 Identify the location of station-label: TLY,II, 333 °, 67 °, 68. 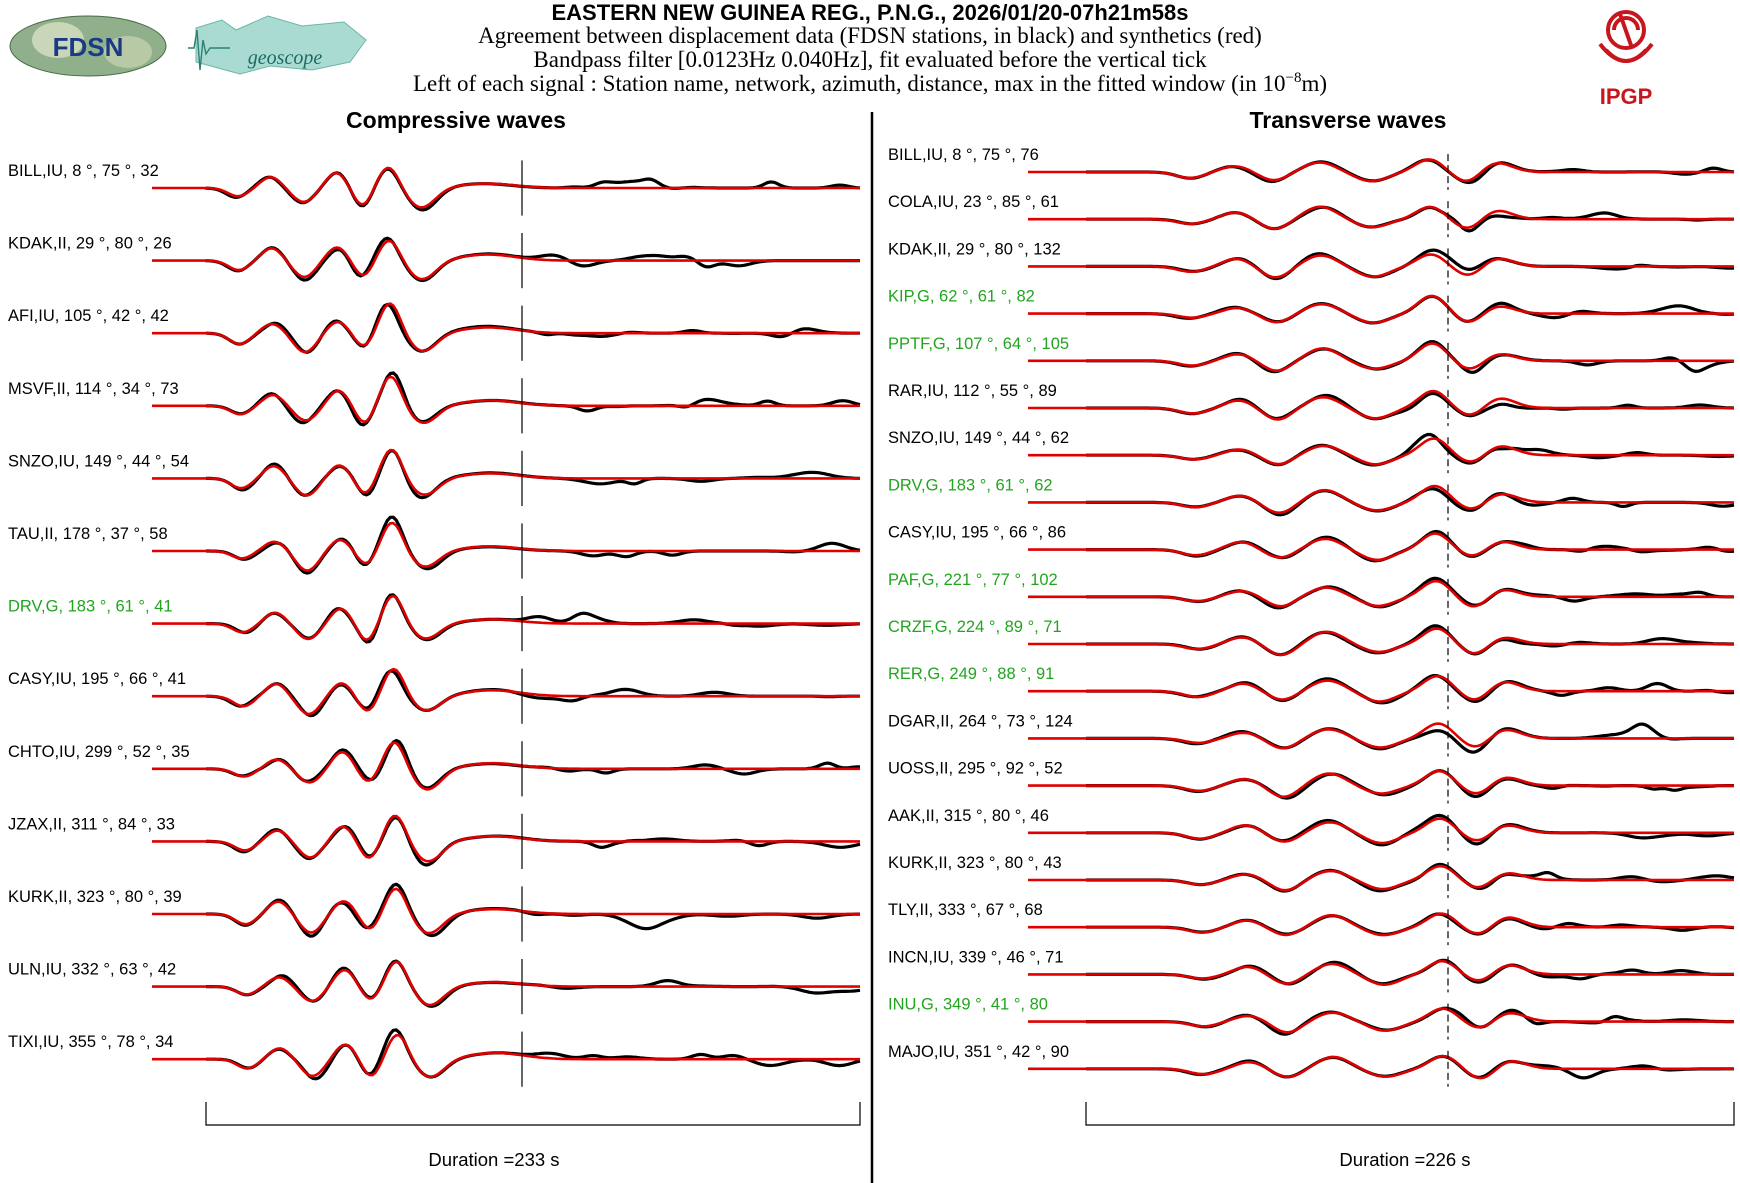
(965, 910).